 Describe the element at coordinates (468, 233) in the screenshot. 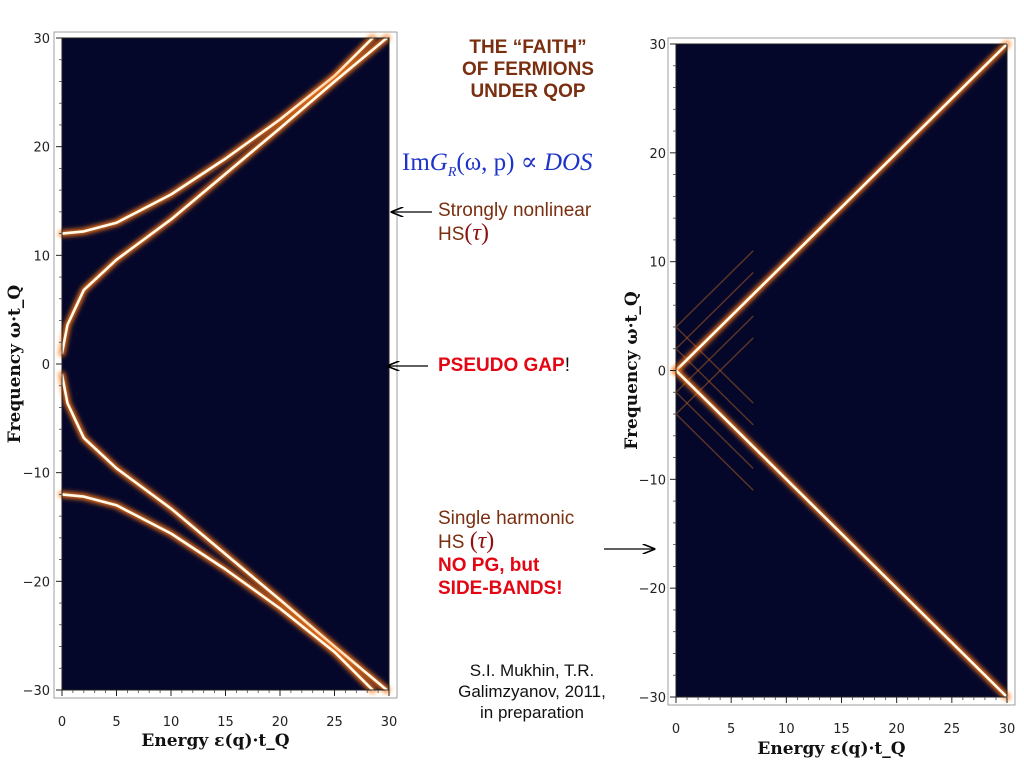

I see `tau-paren-open-1: (` at that location.